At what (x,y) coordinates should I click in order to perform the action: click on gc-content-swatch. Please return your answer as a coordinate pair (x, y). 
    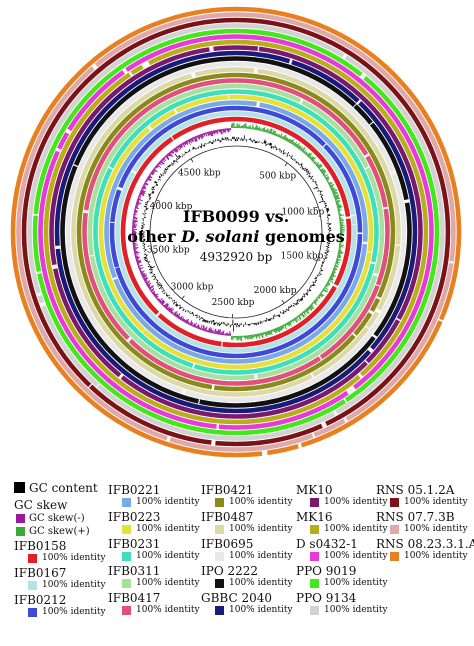
    Looking at the image, I should click on (19, 487).